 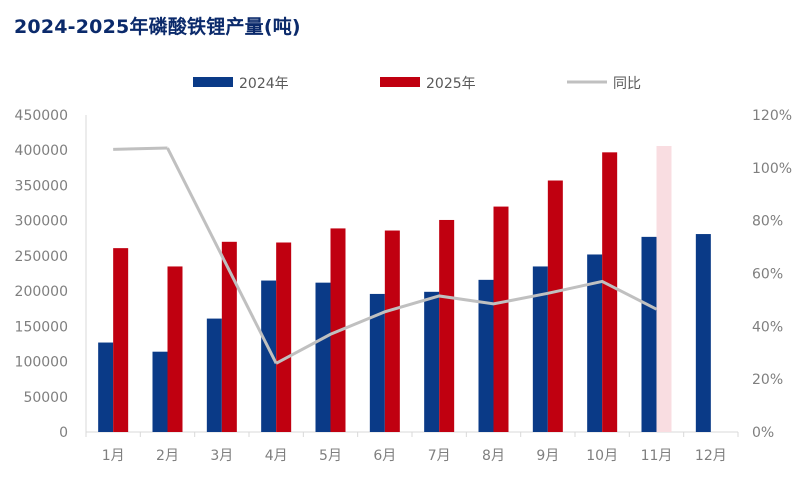 What do you see at coordinates (767, 275) in the screenshot?
I see `y2-tick-label: 60%` at bounding box center [767, 275].